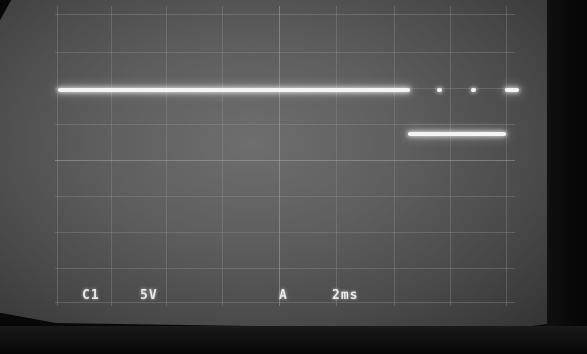  I want to click on waveform-low-level-trace, so click(457, 134).